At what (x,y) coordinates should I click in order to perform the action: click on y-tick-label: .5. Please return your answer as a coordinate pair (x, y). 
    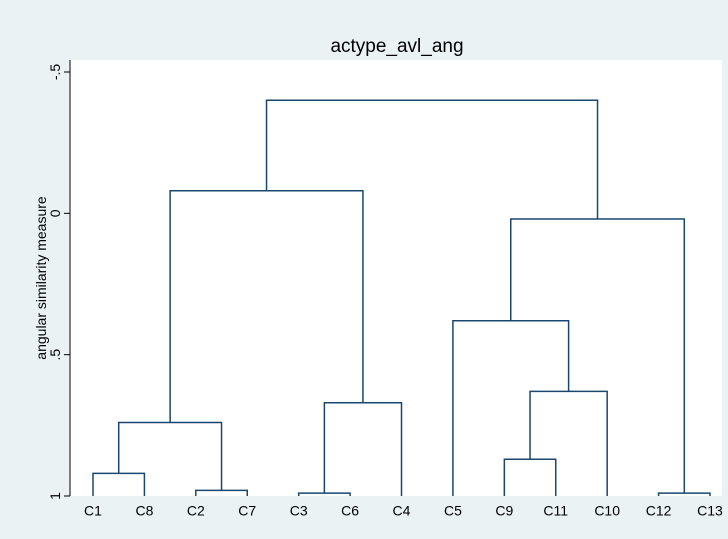
    Looking at the image, I should click on (55, 355).